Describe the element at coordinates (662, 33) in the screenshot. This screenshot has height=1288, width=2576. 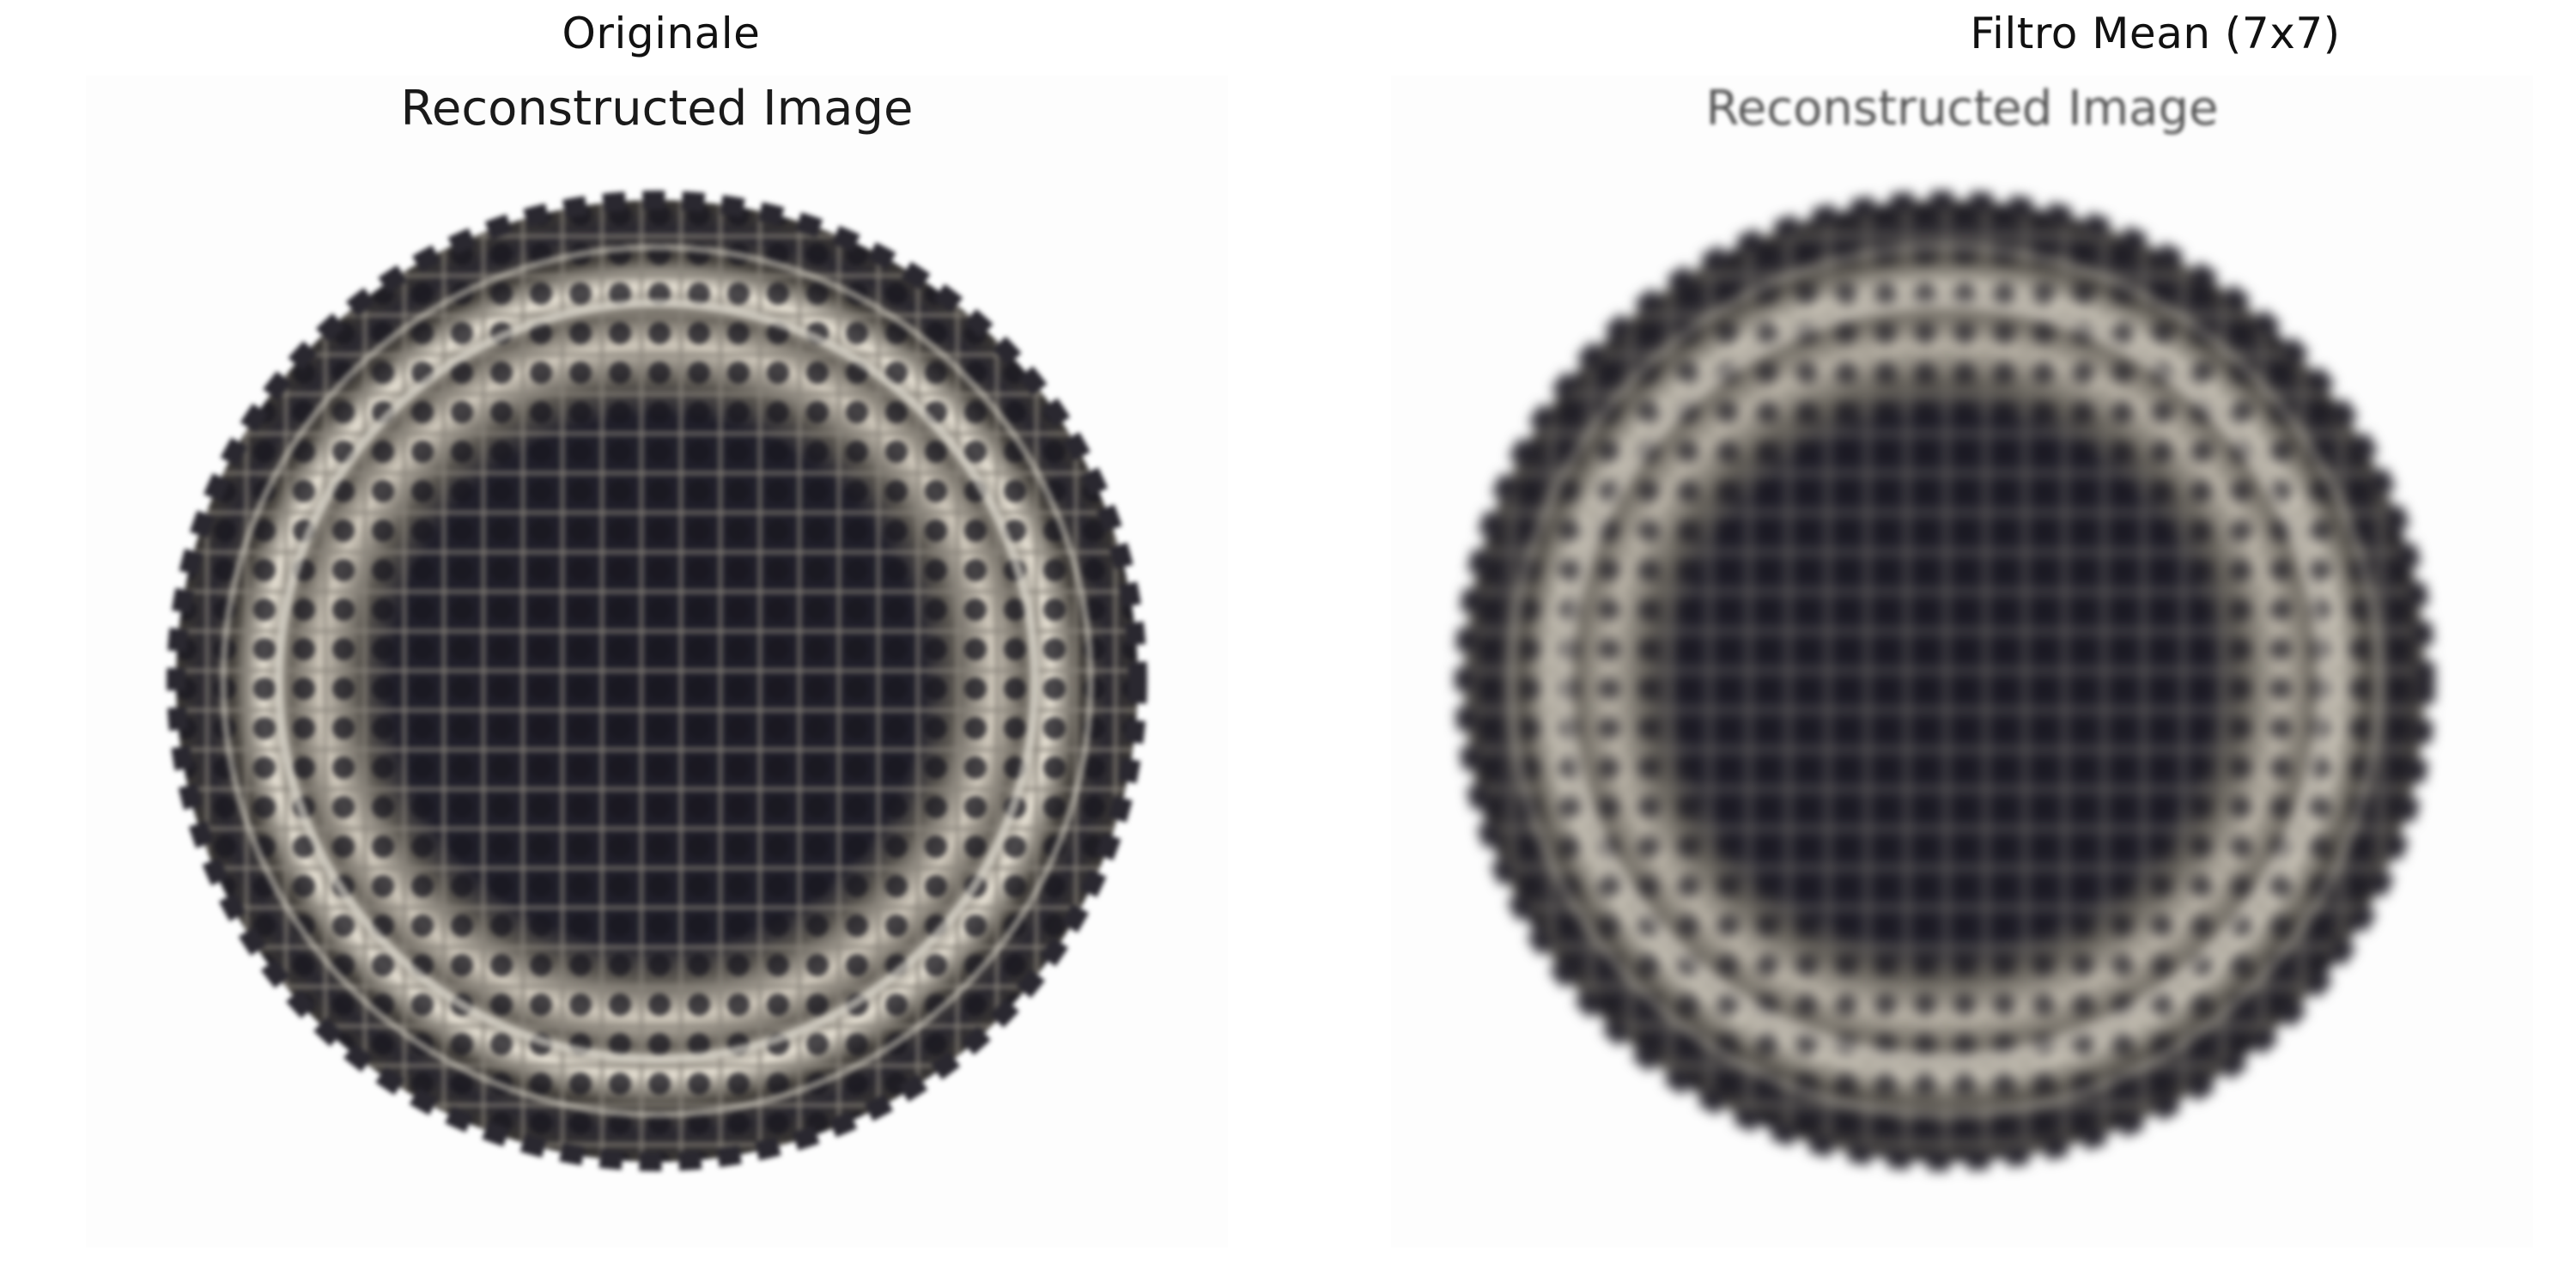
I see `panel-title-original: Originale` at that location.